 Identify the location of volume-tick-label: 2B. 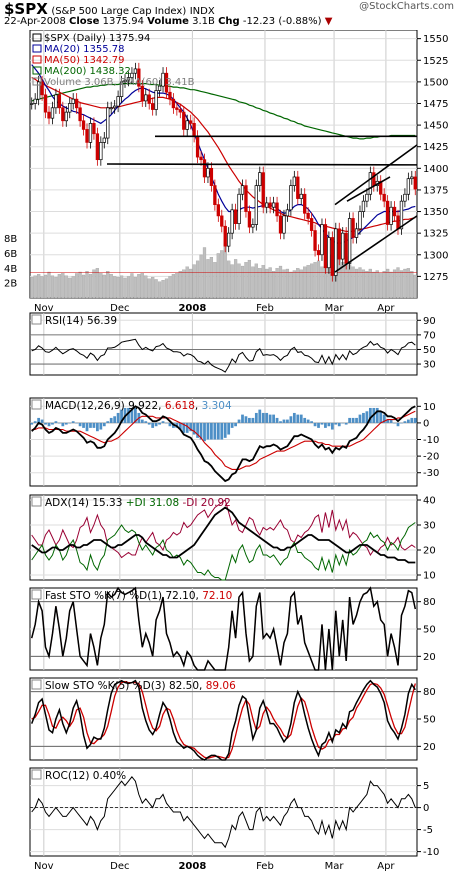
(10, 284).